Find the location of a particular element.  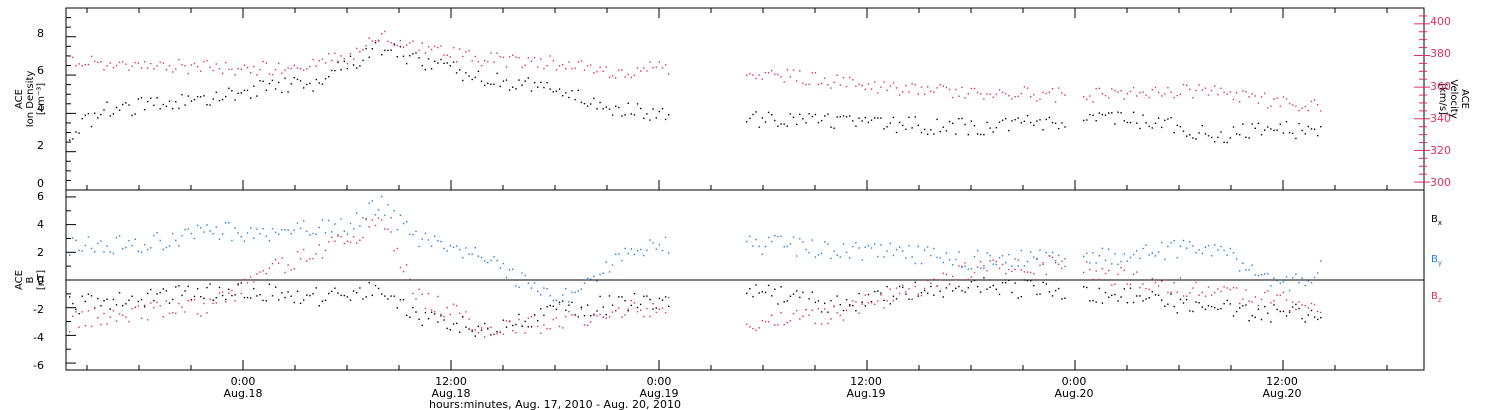

top-y2tick-340: 340 is located at coordinates (1440, 118).